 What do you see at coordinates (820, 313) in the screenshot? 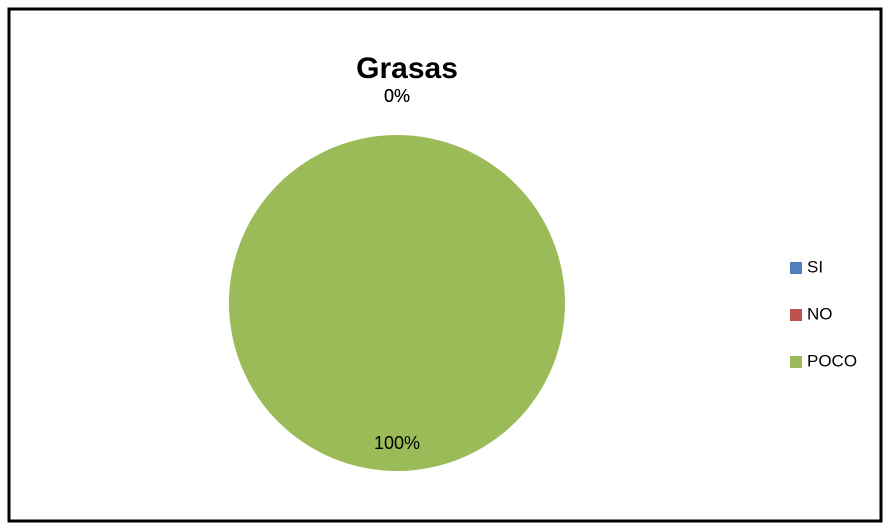
I see `legend-label: NO` at bounding box center [820, 313].